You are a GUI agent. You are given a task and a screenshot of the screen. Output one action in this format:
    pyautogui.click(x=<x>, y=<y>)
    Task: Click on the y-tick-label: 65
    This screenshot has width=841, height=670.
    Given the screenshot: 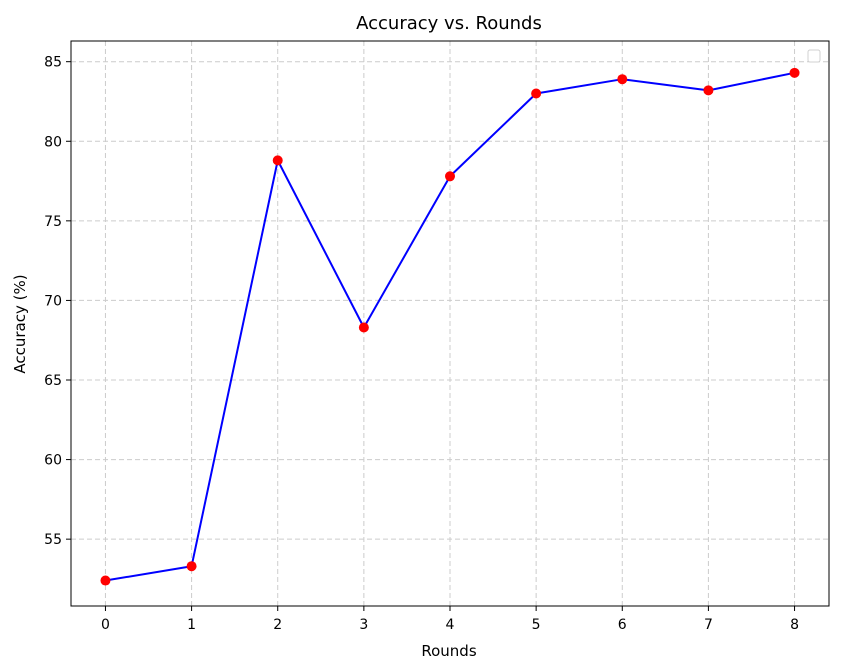 What is the action you would take?
    pyautogui.click(x=53, y=381)
    